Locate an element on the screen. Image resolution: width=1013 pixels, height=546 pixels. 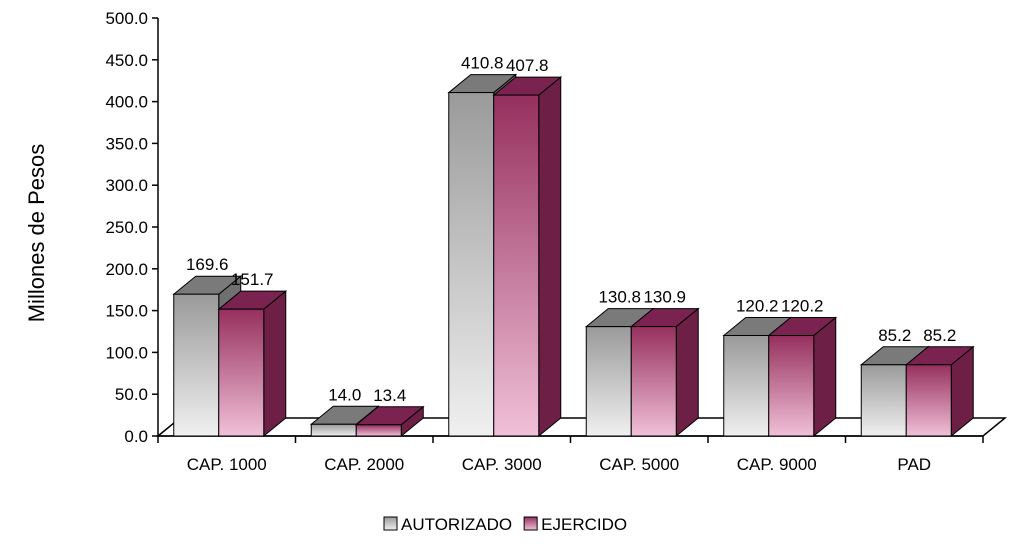
x-tick-label: CAP. 1000 is located at coordinates (227, 464).